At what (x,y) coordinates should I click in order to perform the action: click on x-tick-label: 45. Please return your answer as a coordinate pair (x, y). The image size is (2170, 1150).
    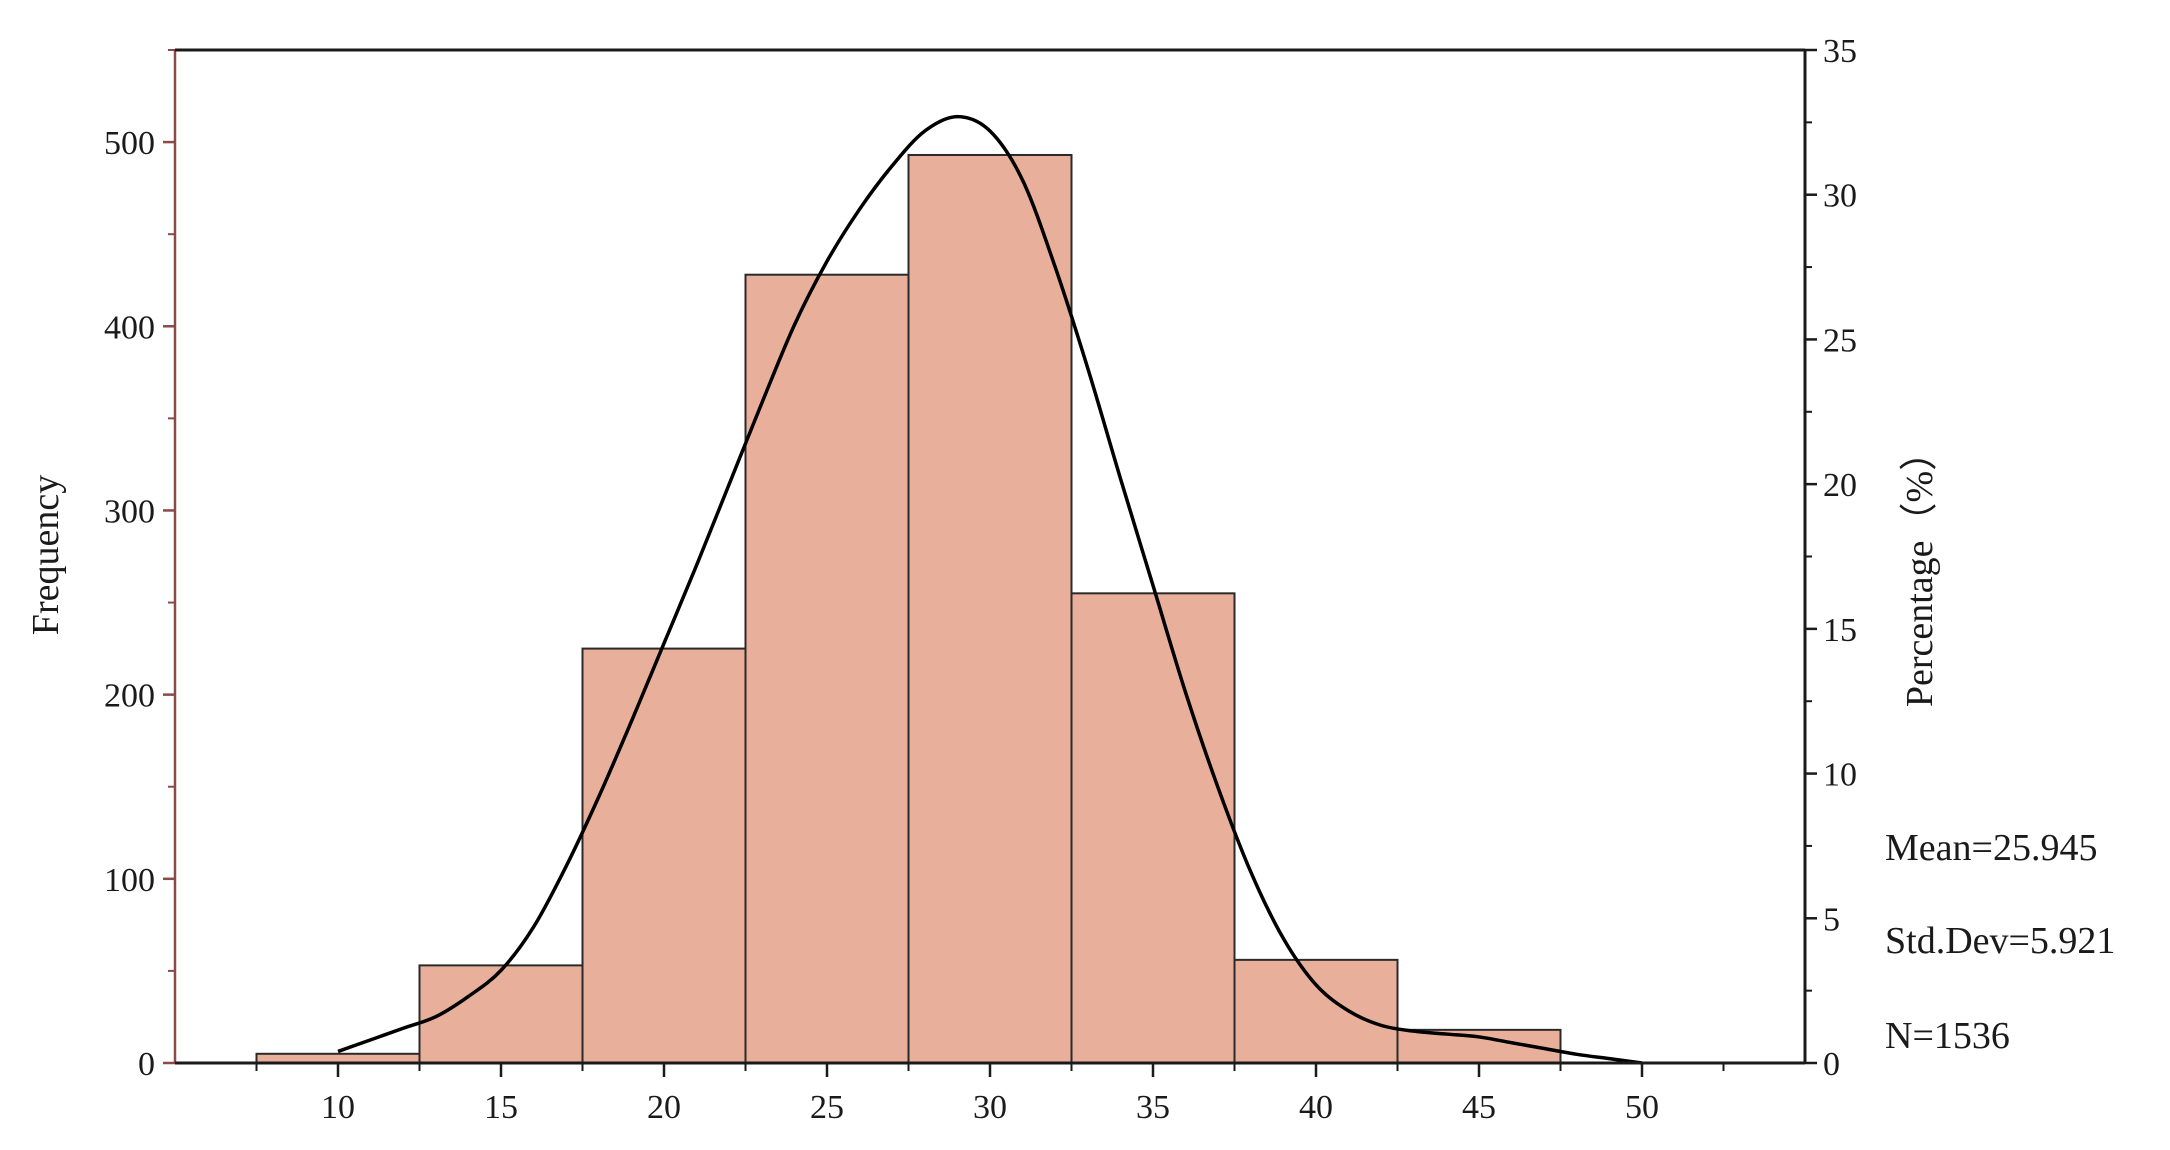
    Looking at the image, I should click on (1479, 1107).